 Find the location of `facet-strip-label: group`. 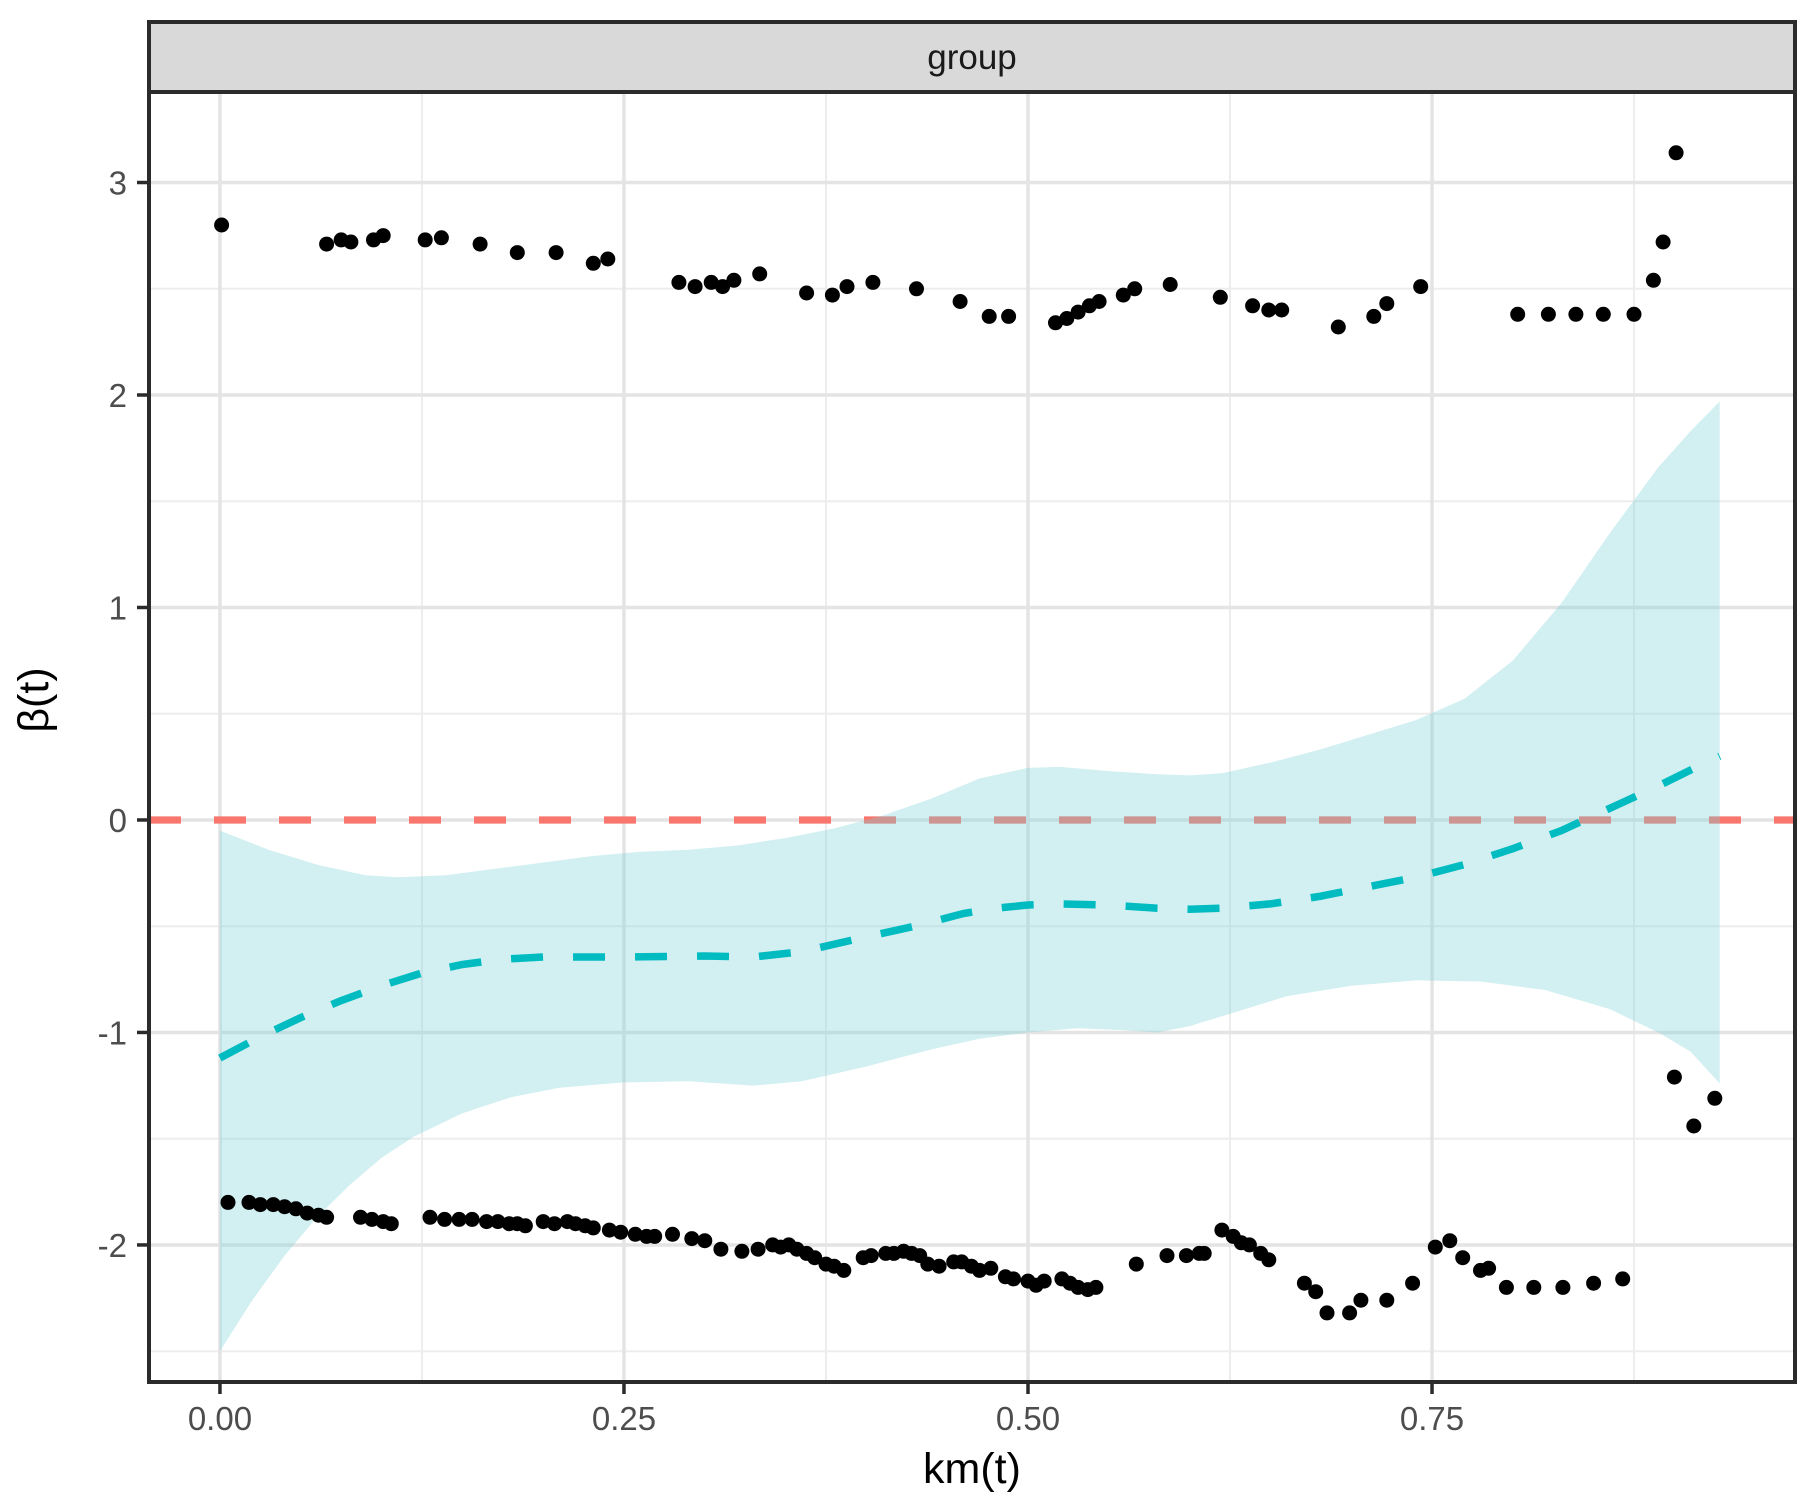

facet-strip-label: group is located at coordinates (972, 57).